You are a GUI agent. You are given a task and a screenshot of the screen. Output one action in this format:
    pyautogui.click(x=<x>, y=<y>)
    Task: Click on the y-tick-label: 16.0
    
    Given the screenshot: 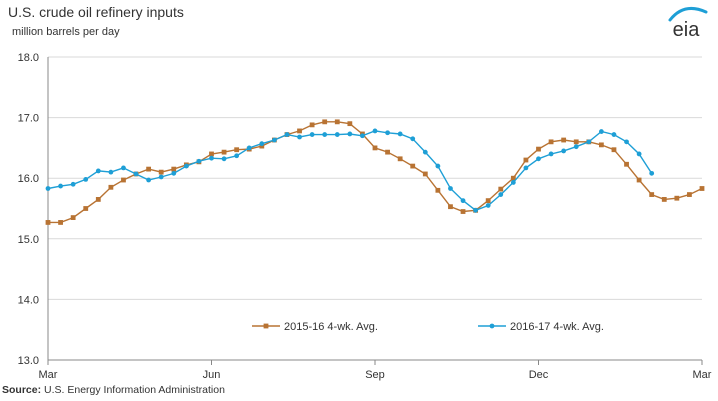 What is the action you would take?
    pyautogui.click(x=28, y=179)
    